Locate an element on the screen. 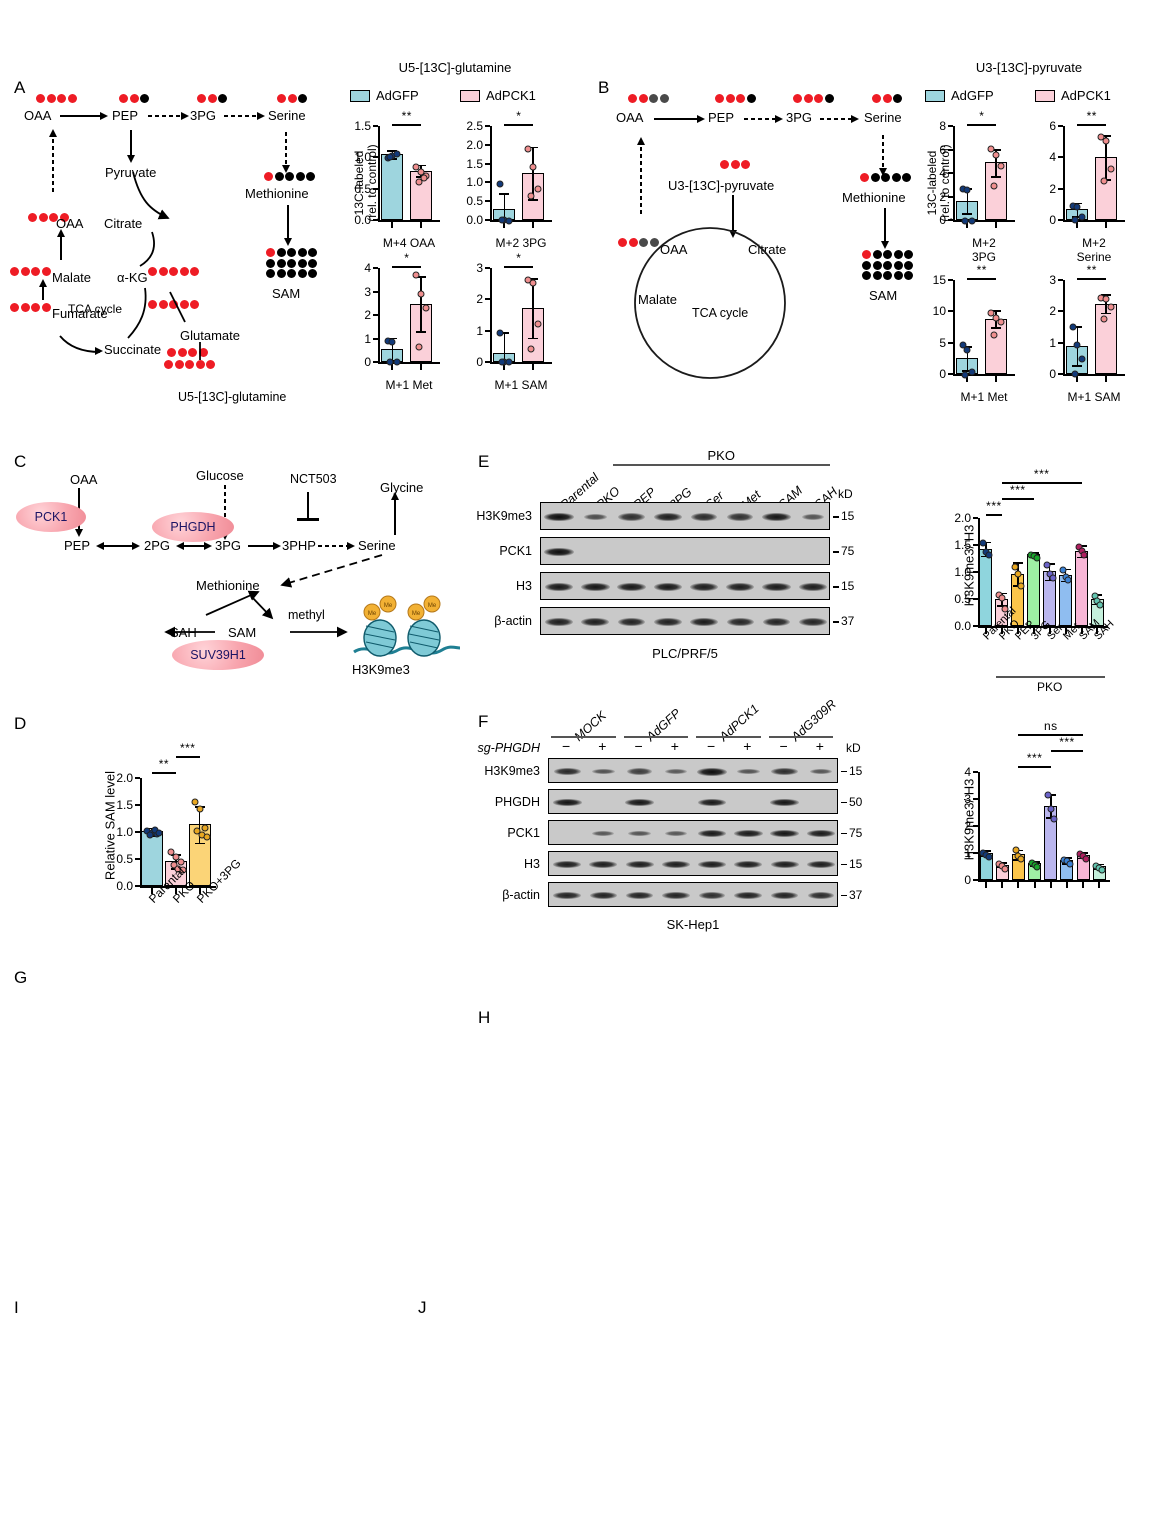  node-glycine: Glycine is located at coordinates (402, 487).